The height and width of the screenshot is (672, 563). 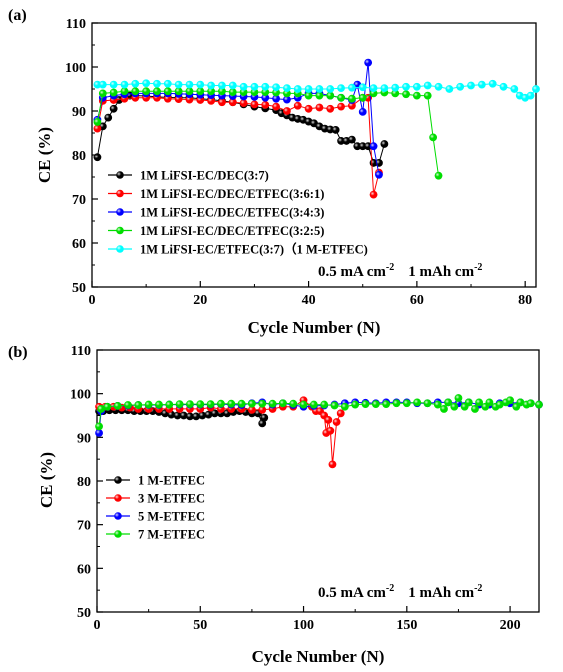 I want to click on y-axis-title-b: CE (%), so click(x=46, y=480).